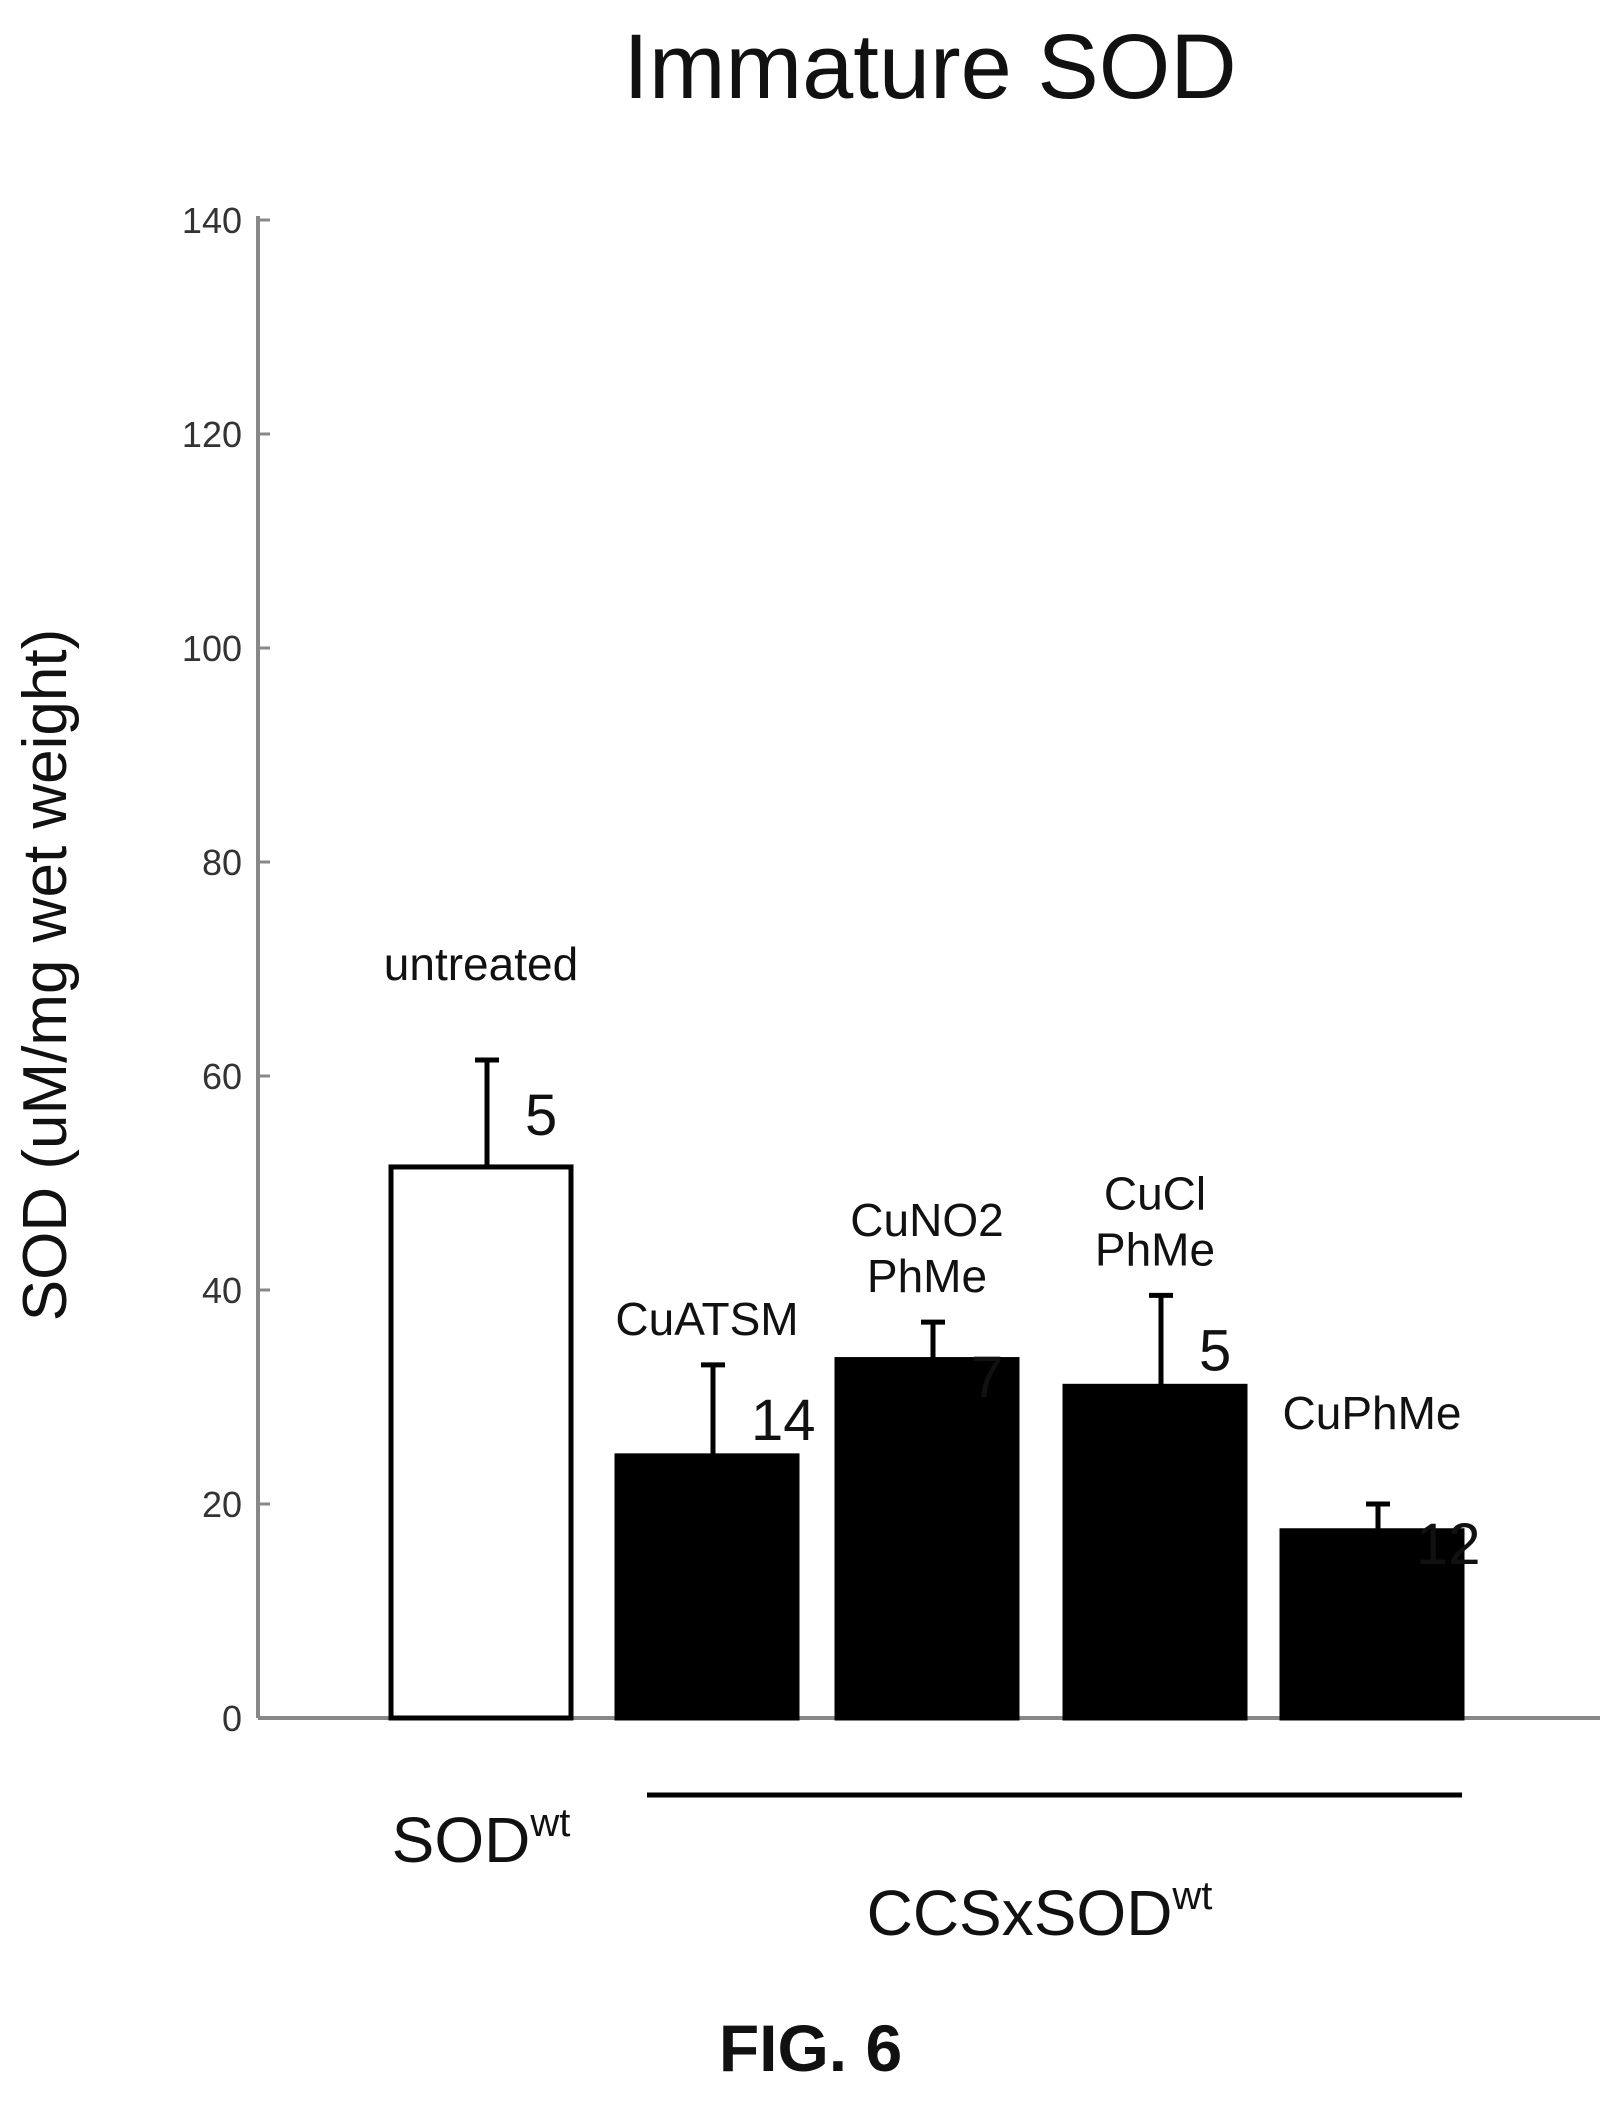  What do you see at coordinates (232, 1718) in the screenshot?
I see `y-tick-label: 0` at bounding box center [232, 1718].